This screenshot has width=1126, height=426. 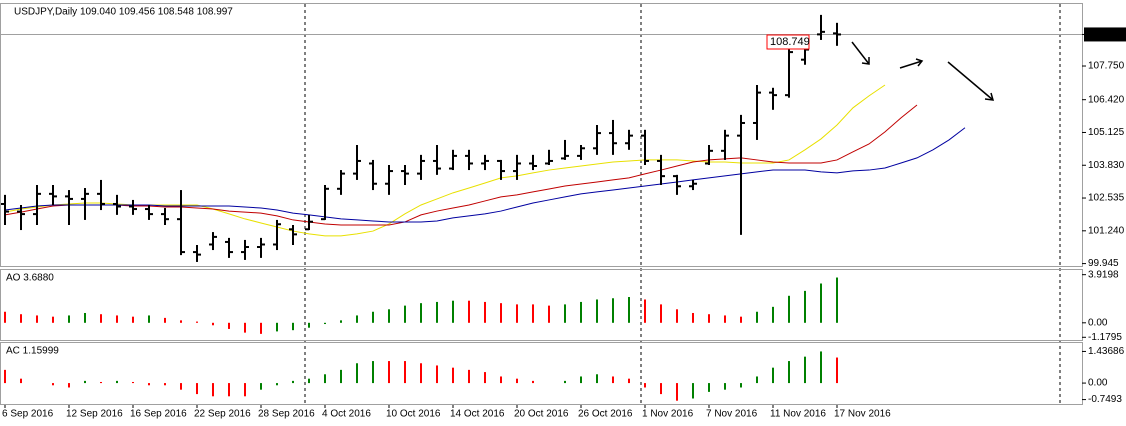 I want to click on y-tick-label: 99.945, so click(x=1103, y=263).